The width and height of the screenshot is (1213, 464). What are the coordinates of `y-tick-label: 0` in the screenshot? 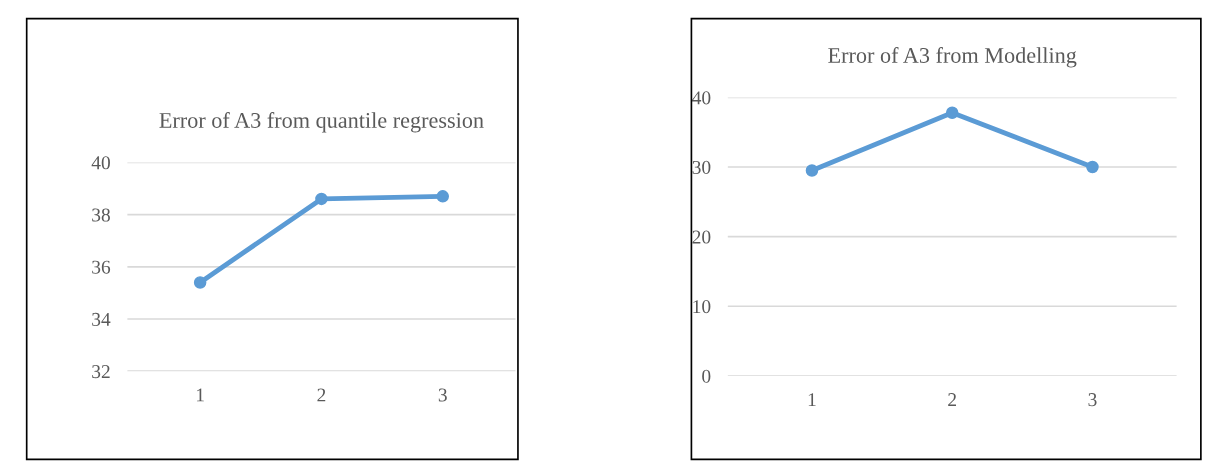 It's located at (706, 376).